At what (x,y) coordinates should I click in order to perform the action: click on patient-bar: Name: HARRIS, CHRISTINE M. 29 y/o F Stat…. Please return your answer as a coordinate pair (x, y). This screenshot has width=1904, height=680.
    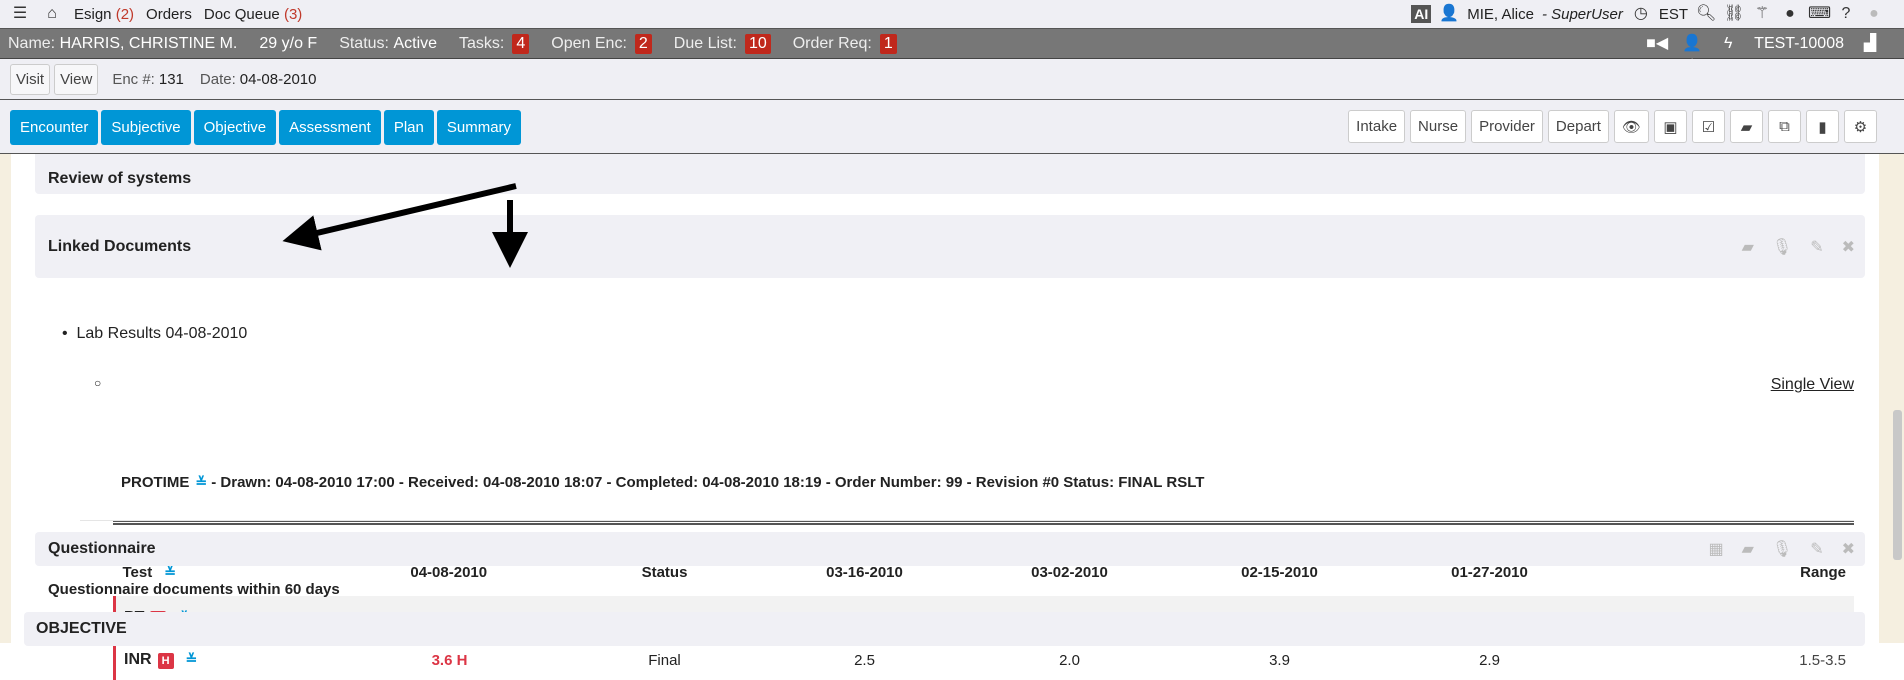
    Looking at the image, I should click on (952, 43).